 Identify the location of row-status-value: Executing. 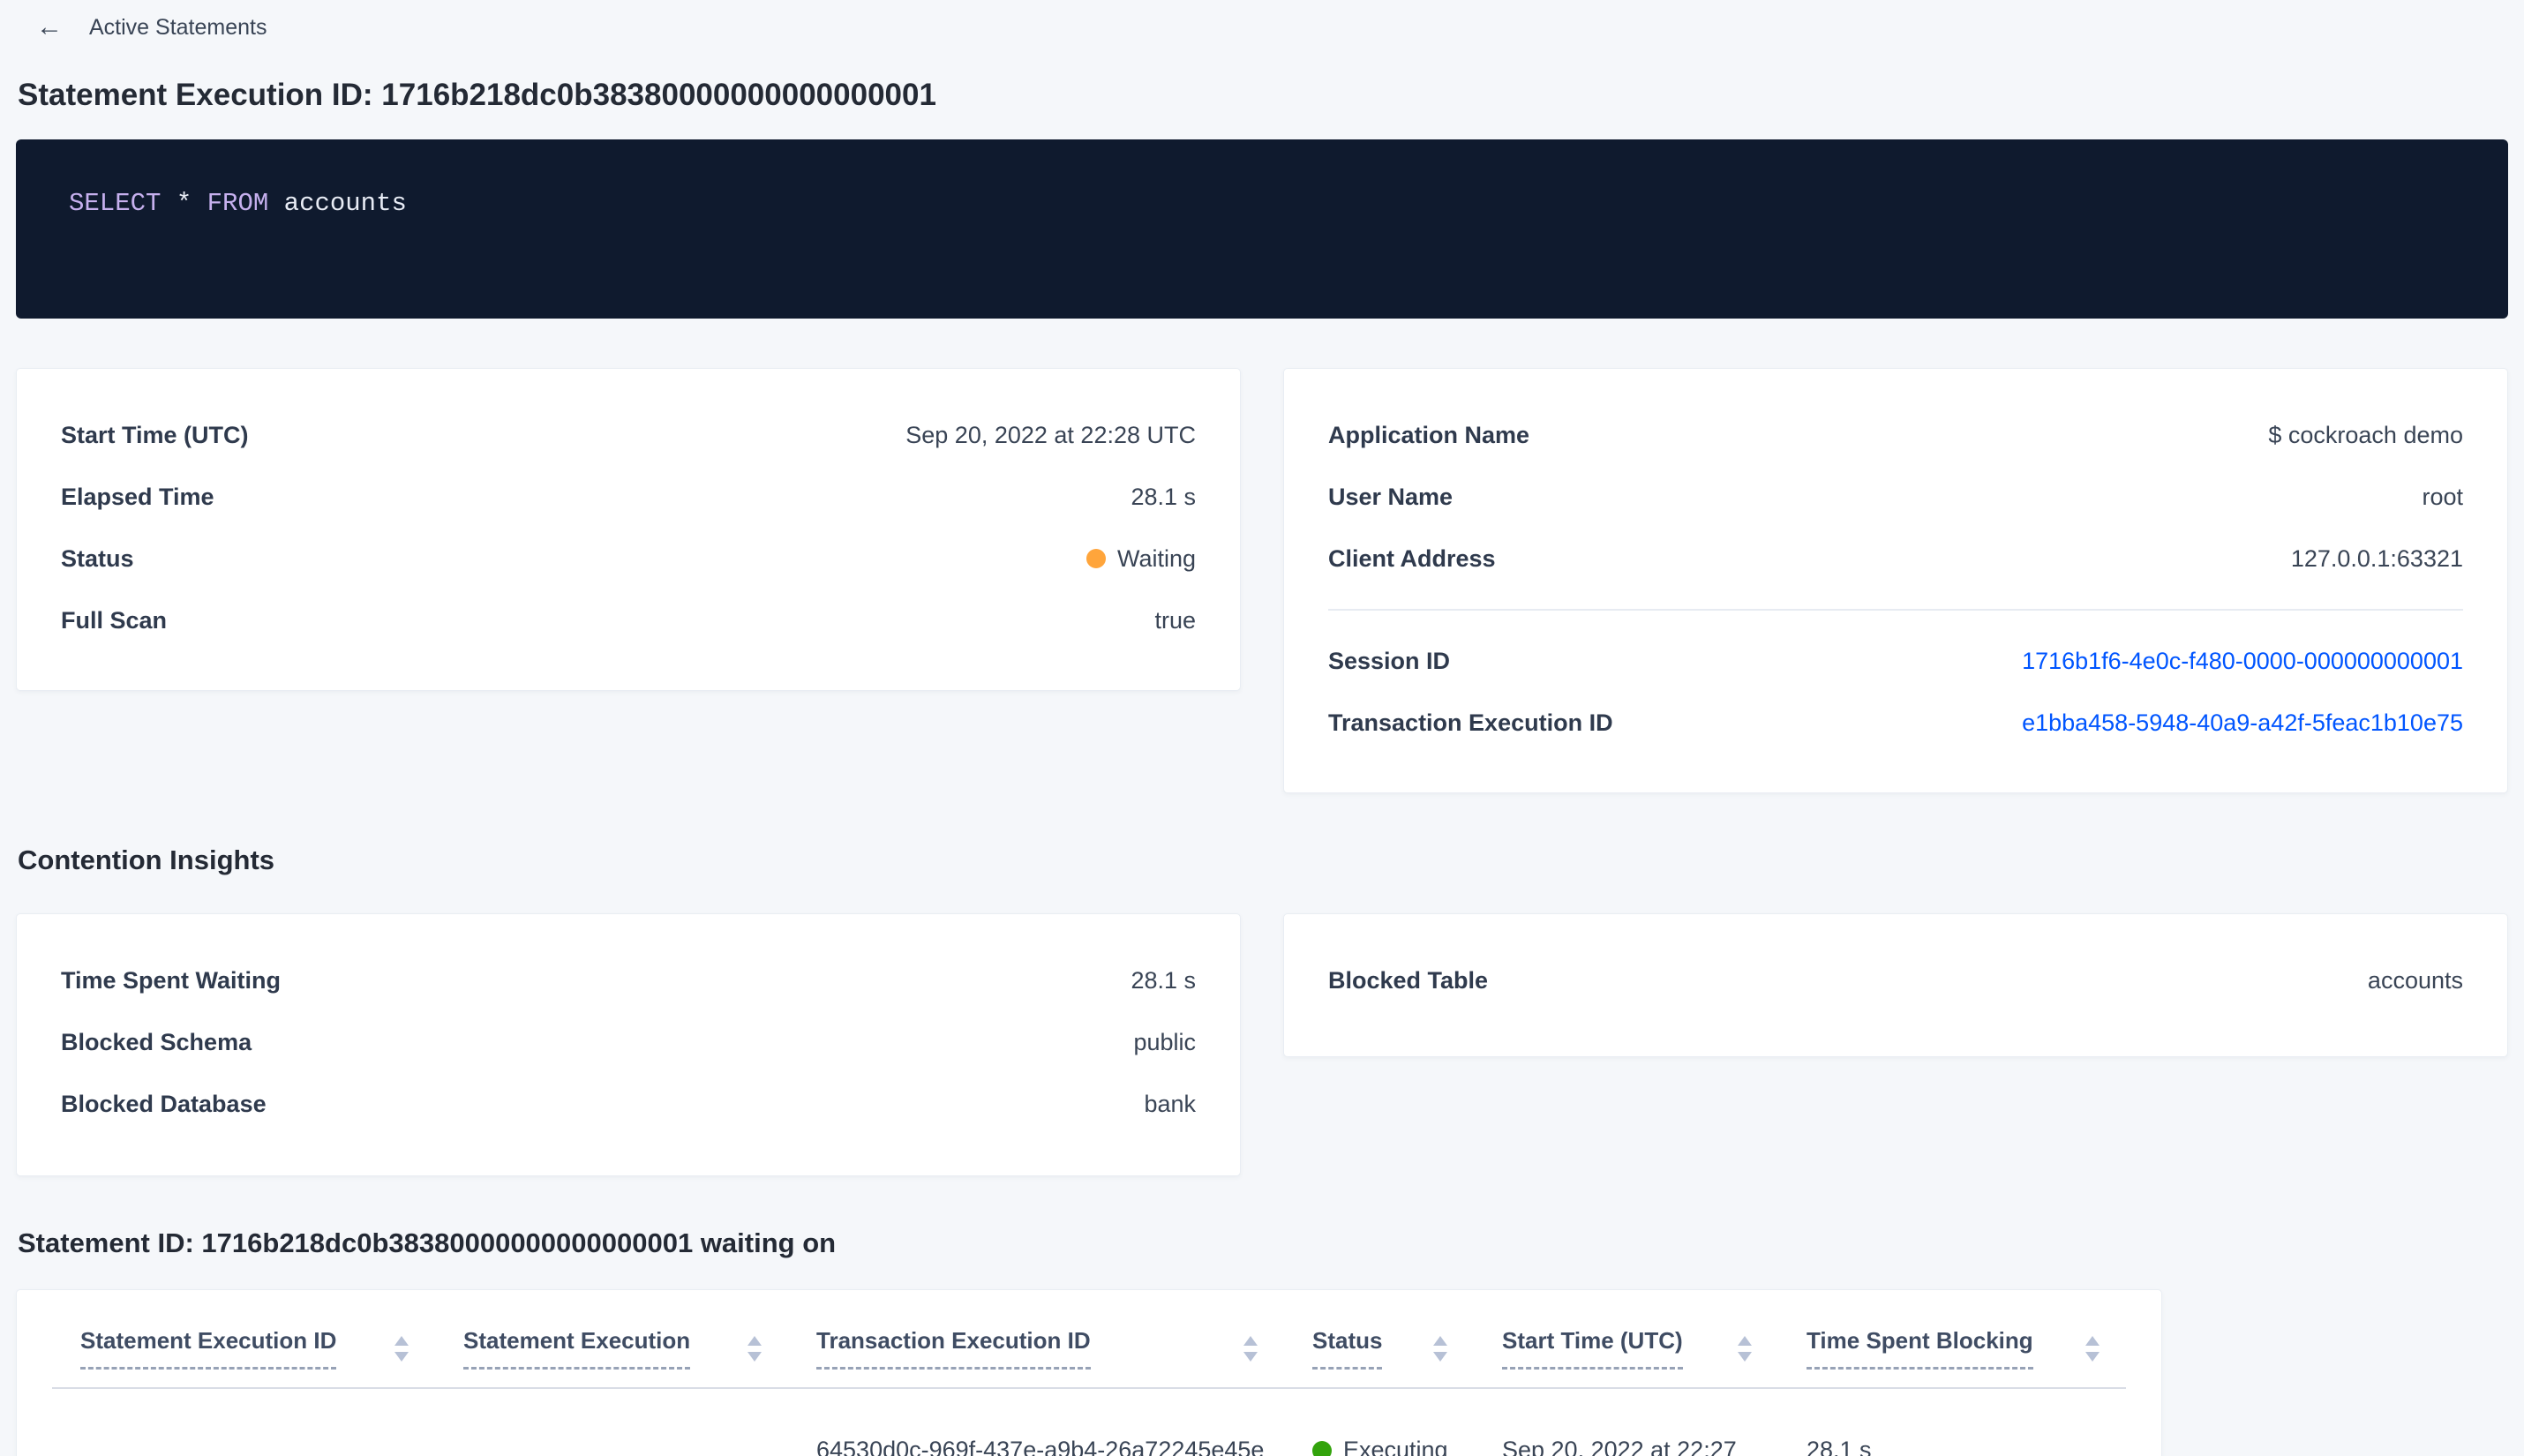
(1395, 1446).